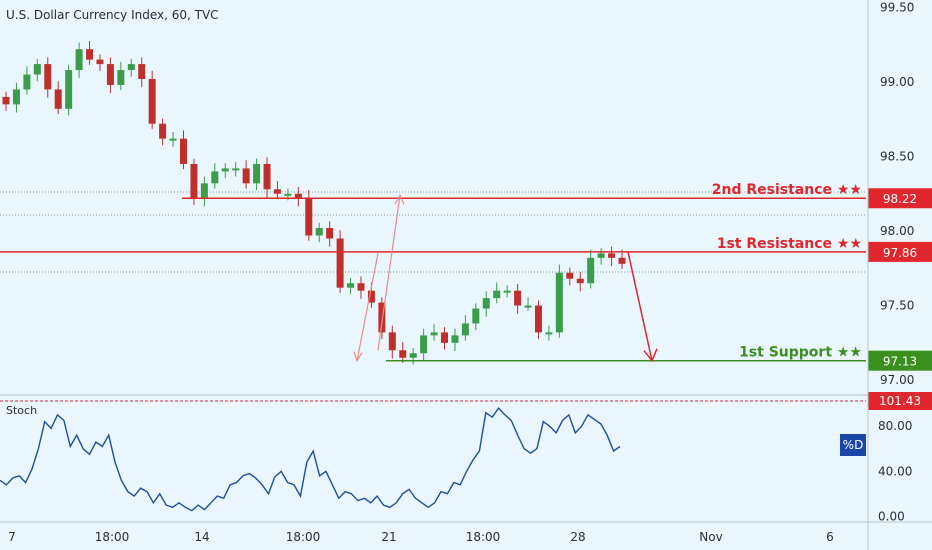  What do you see at coordinates (891, 516) in the screenshot?
I see `stoch-tick-label: 0.00` at bounding box center [891, 516].